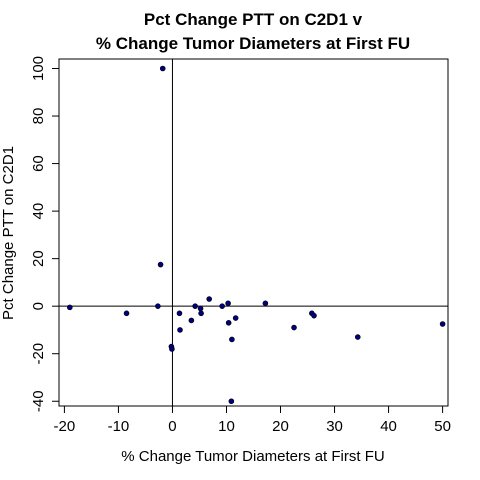  Describe the element at coordinates (253, 43) in the screenshot. I see `chart-subtitle: % Change Tumor Diameters at First FU` at that location.